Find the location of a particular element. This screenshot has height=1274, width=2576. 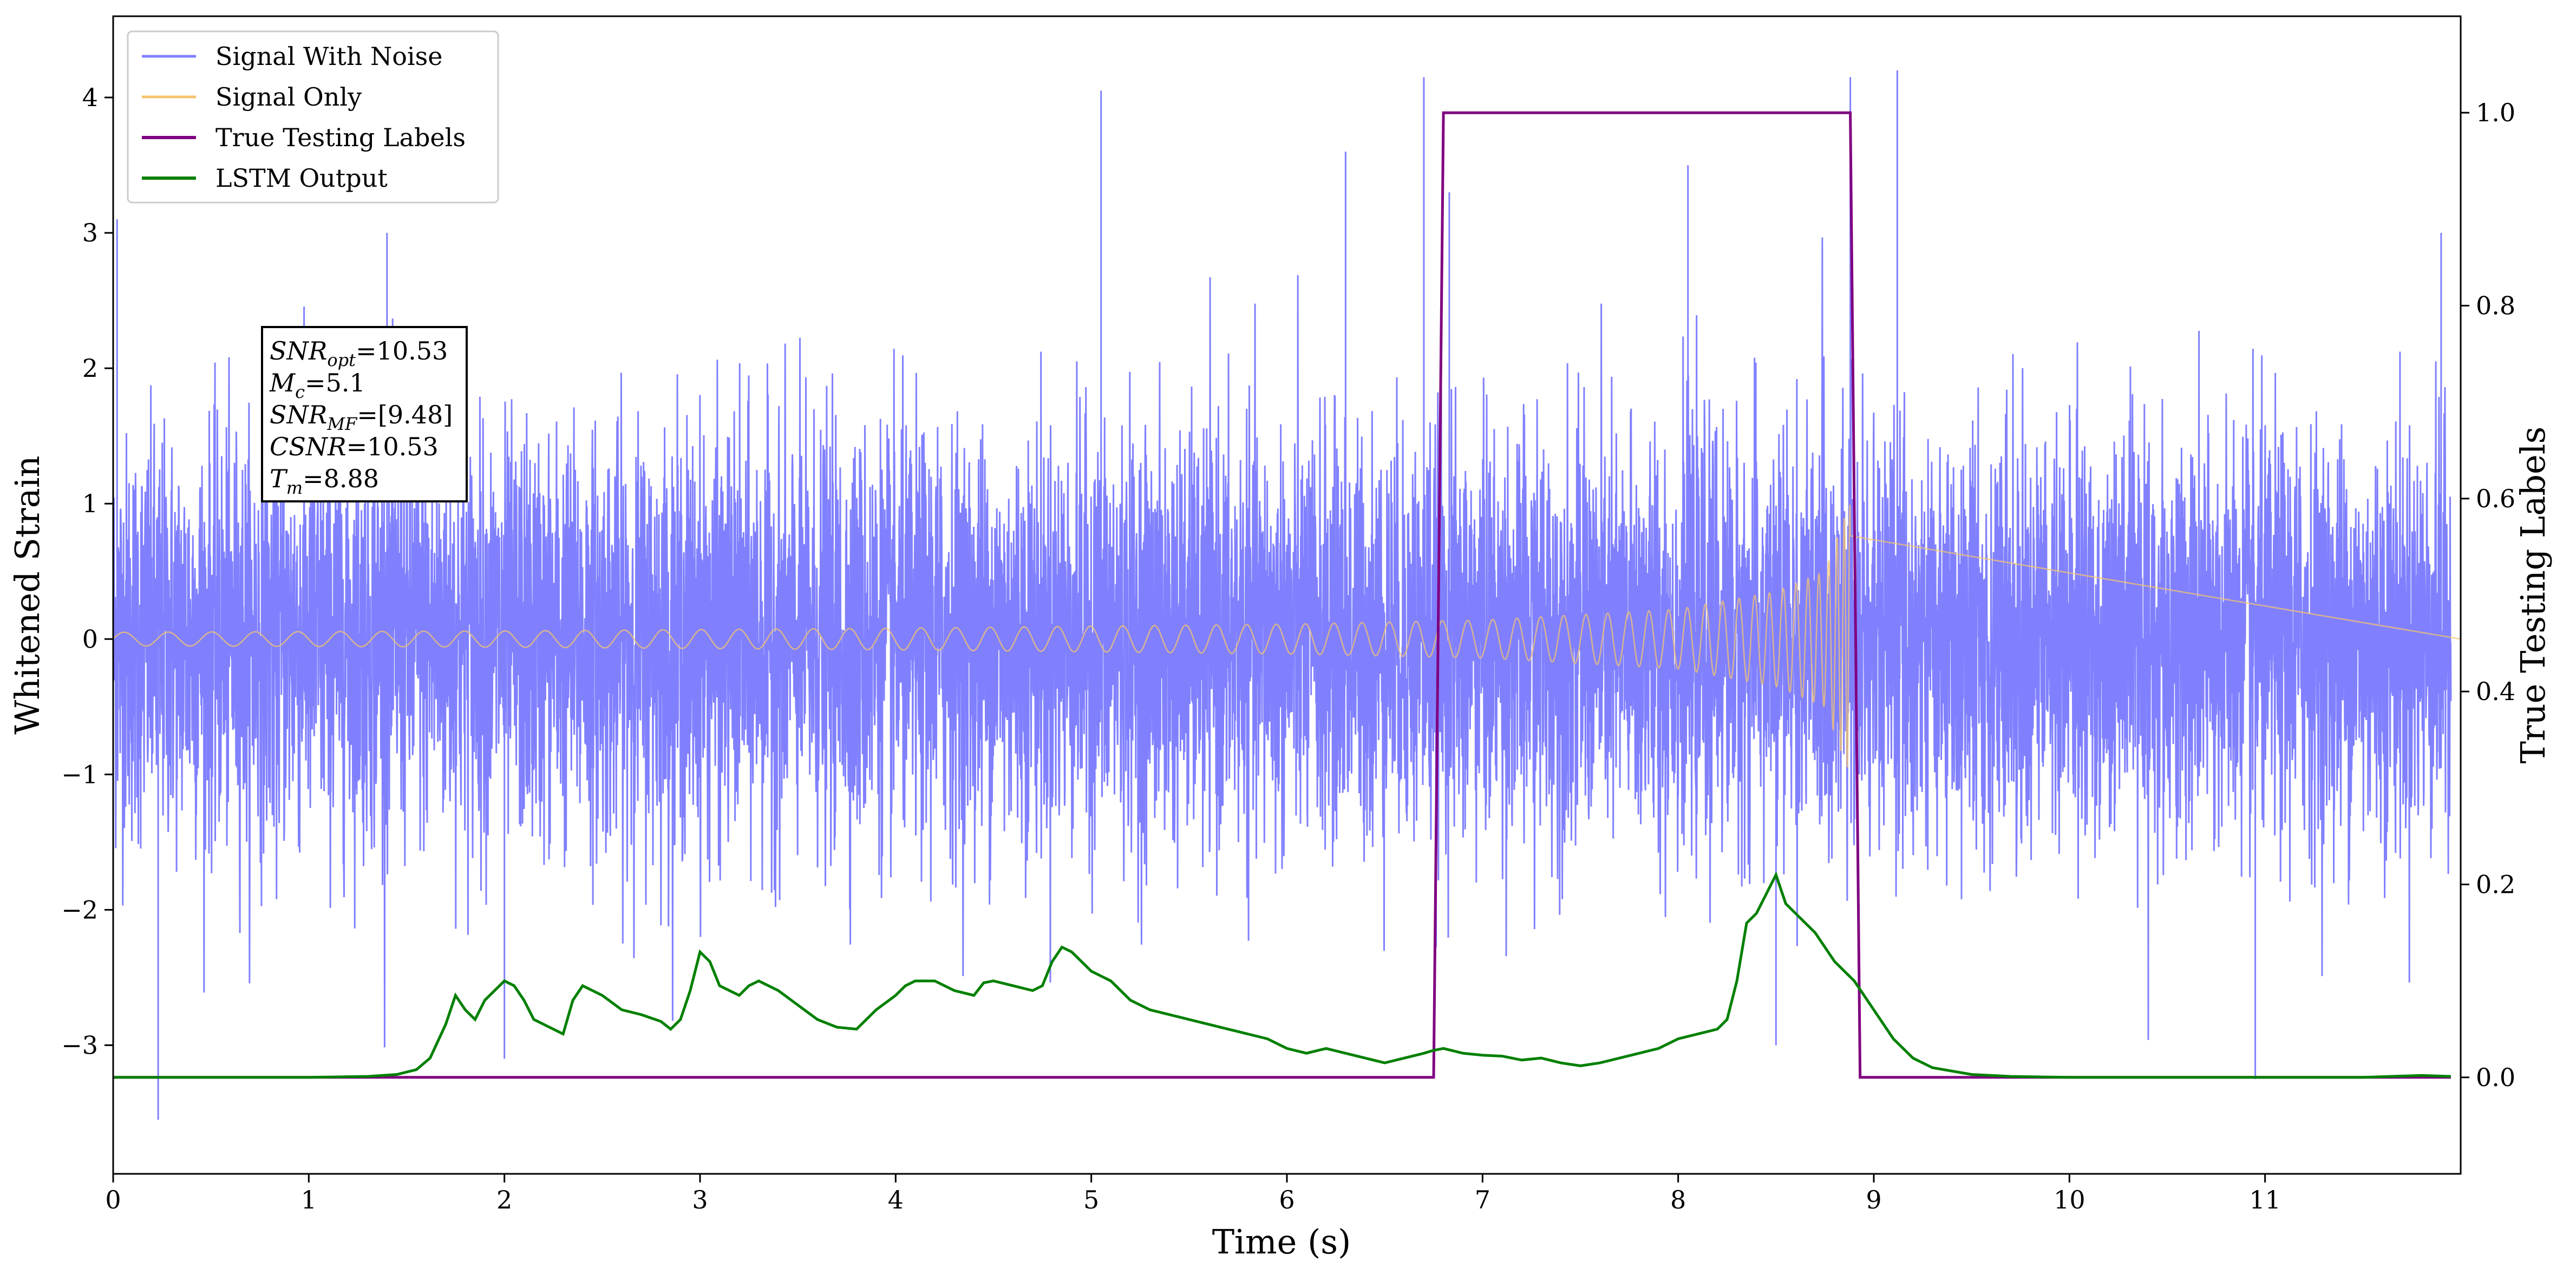

y-tick-label: −2 is located at coordinates (79, 909).